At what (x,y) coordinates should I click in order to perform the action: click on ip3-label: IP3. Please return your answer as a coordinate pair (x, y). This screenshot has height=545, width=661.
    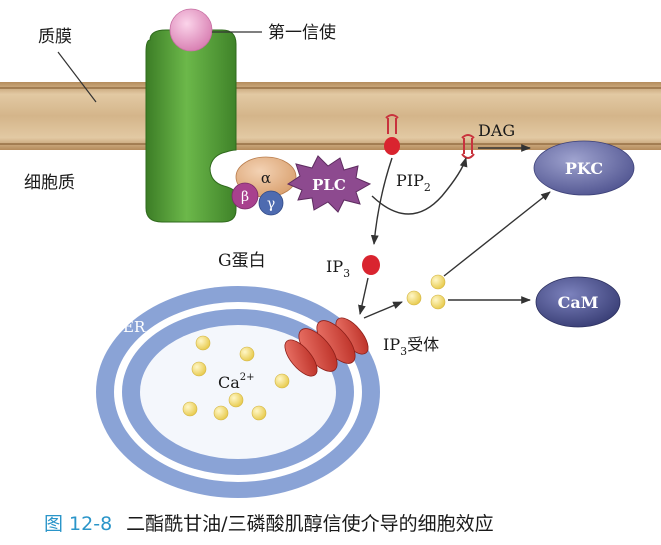
    Looking at the image, I should click on (338, 268).